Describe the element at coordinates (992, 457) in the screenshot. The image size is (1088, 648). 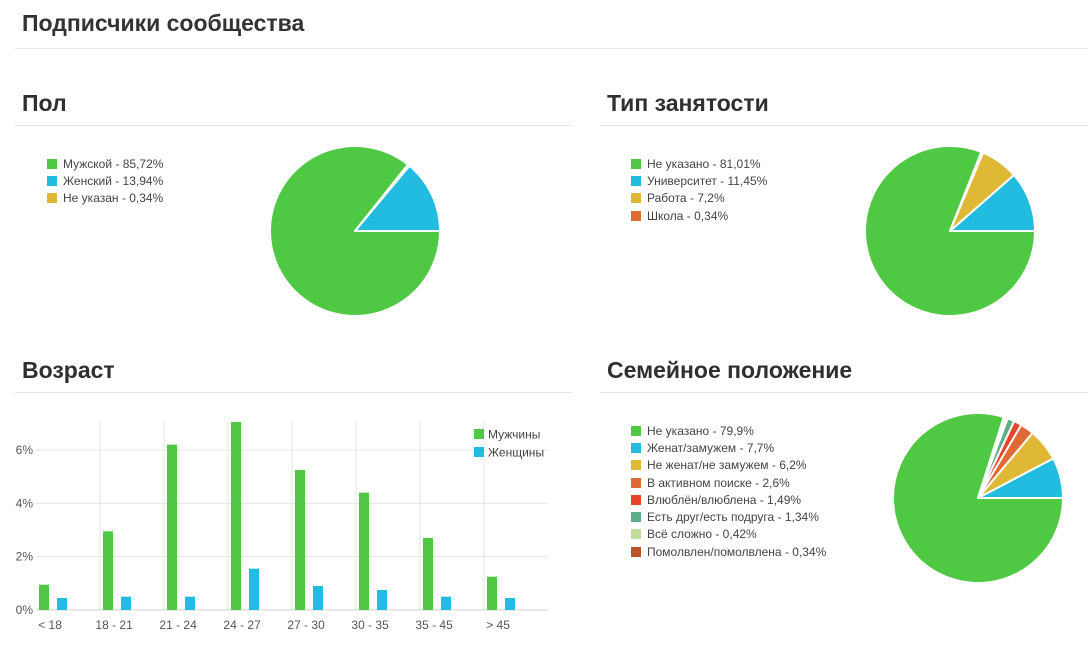
I see `family-pie-slice` at that location.